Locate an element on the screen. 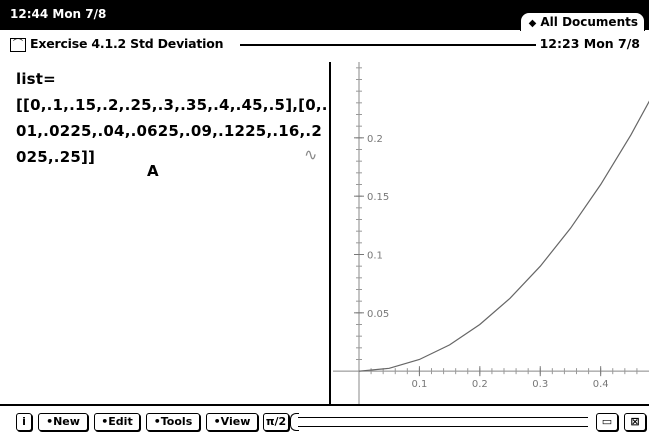 The width and height of the screenshot is (649, 439). view-button: •View is located at coordinates (232, 422).